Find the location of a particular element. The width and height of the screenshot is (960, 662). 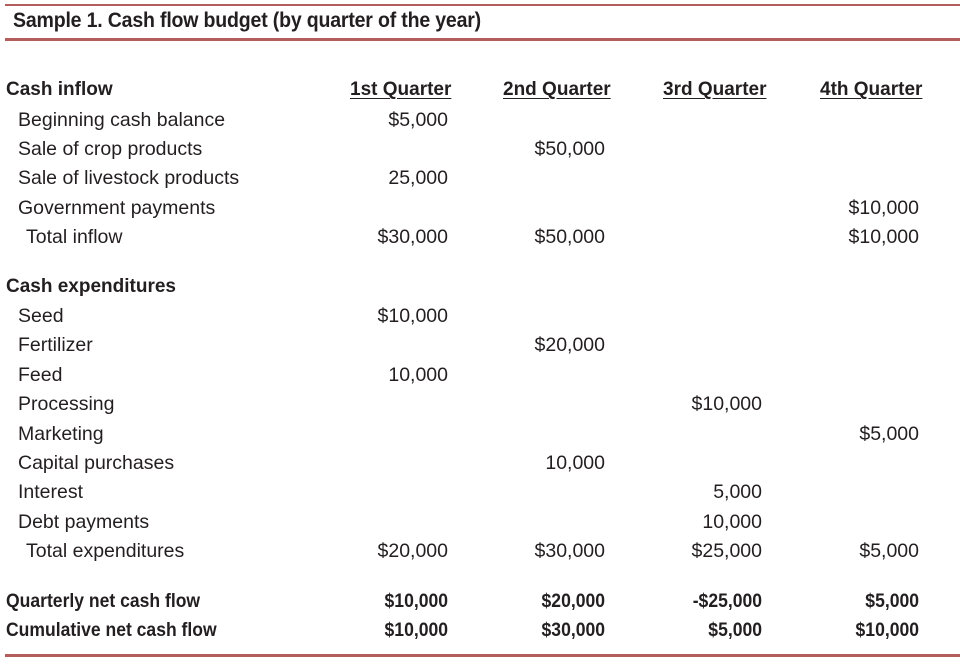

row-label: Interest is located at coordinates (51, 492).